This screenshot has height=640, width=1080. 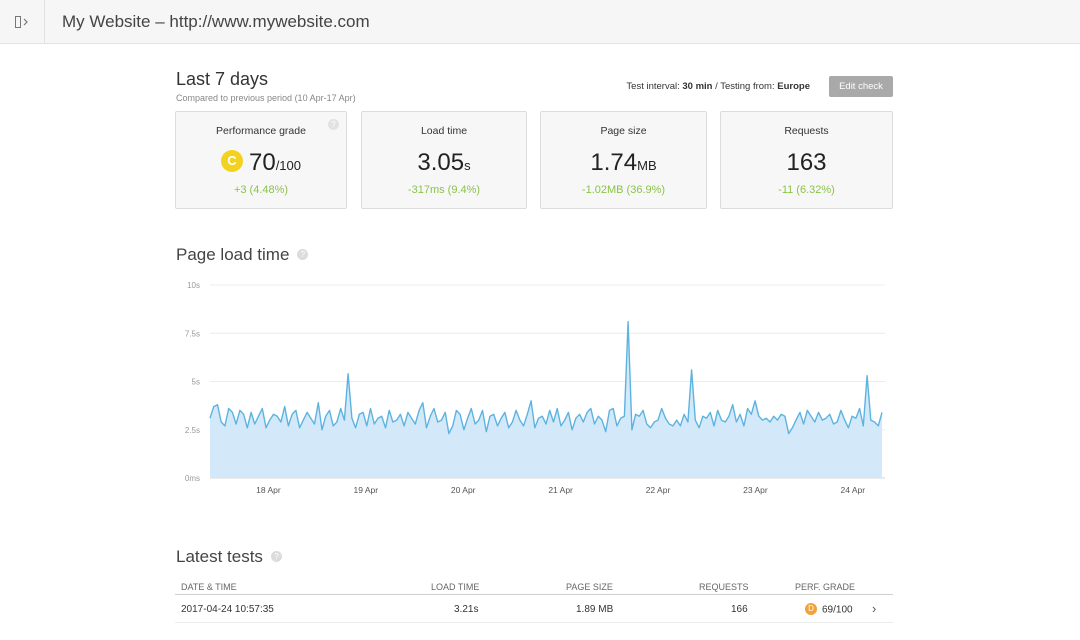 I want to click on requests-card: Requests 163 -11 (6.32%), so click(x=806, y=160).